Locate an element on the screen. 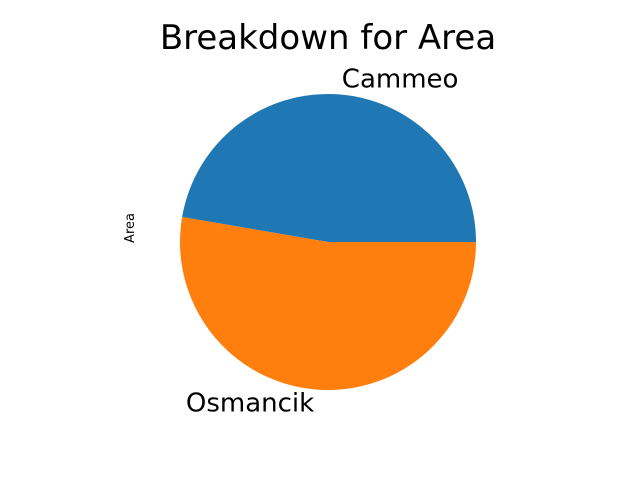  slice-label-osmancik: Osmancik is located at coordinates (250, 404).